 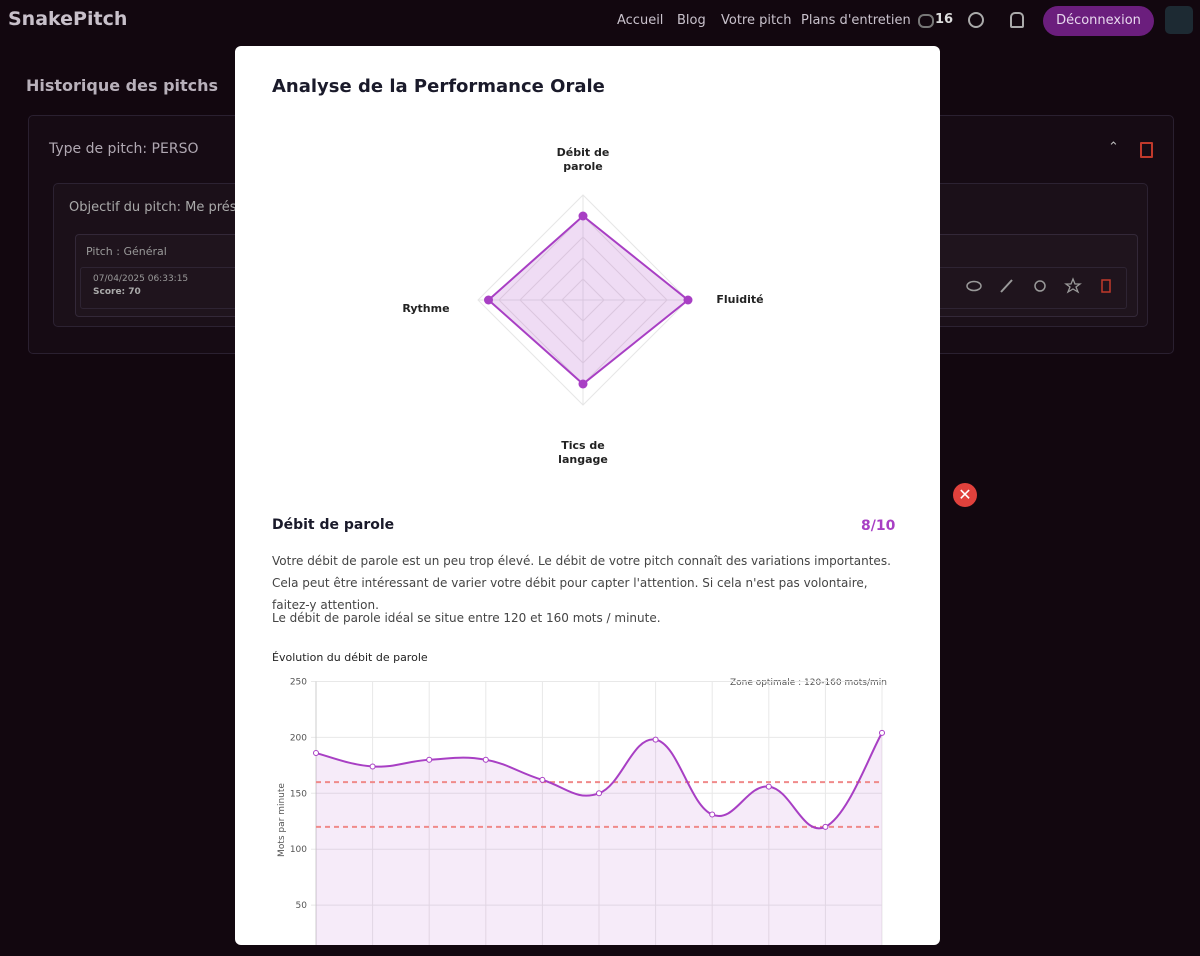 I want to click on chart-annotation: Zone optimale : 120-160 mots/min, so click(x=808, y=683).